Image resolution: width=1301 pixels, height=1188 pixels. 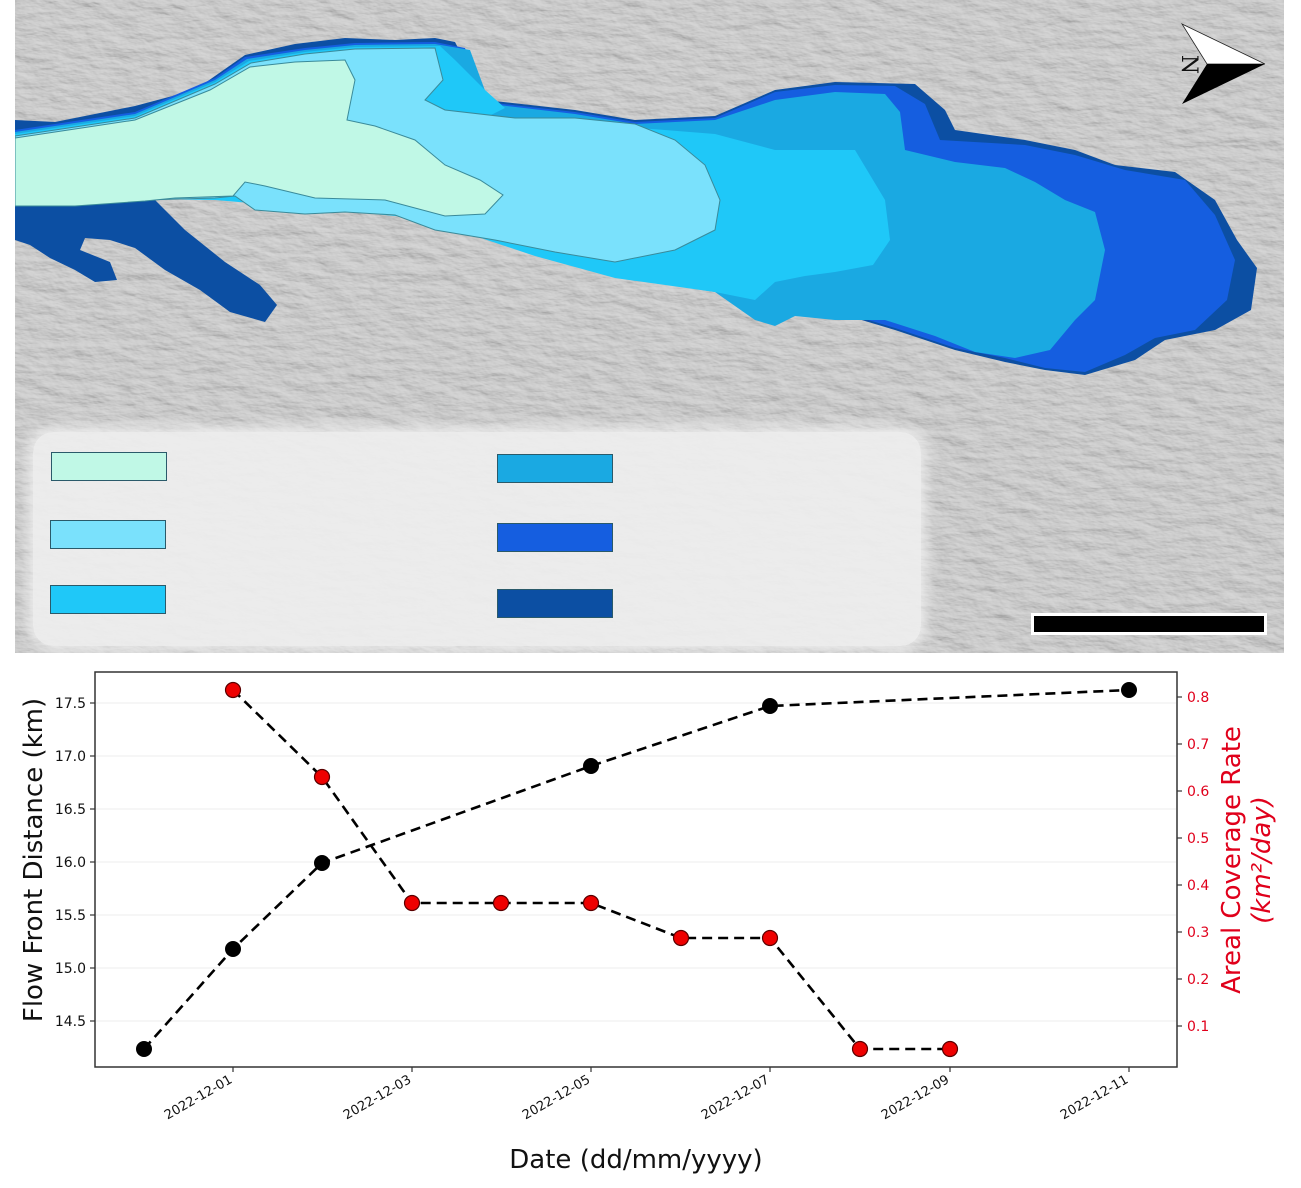 I want to click on svg-text: 2022-12-11, so click(x=1094, y=1097).